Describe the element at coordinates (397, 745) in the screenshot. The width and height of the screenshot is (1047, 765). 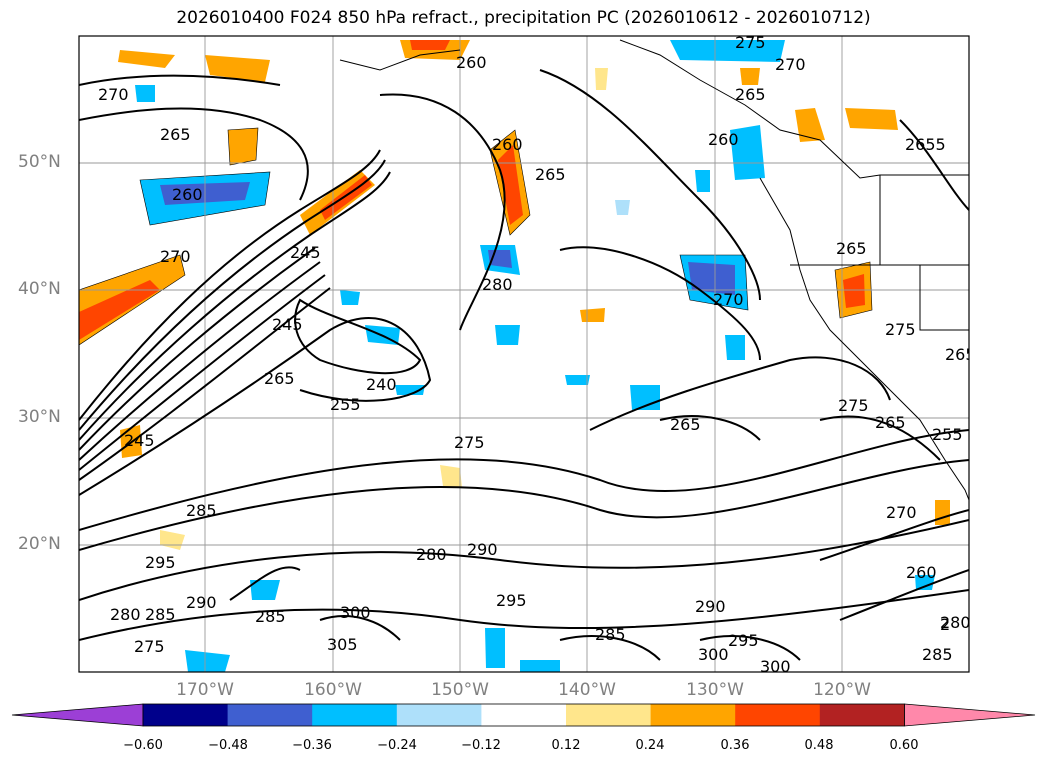
I see `colorbar-tick-label: −0.24` at that location.